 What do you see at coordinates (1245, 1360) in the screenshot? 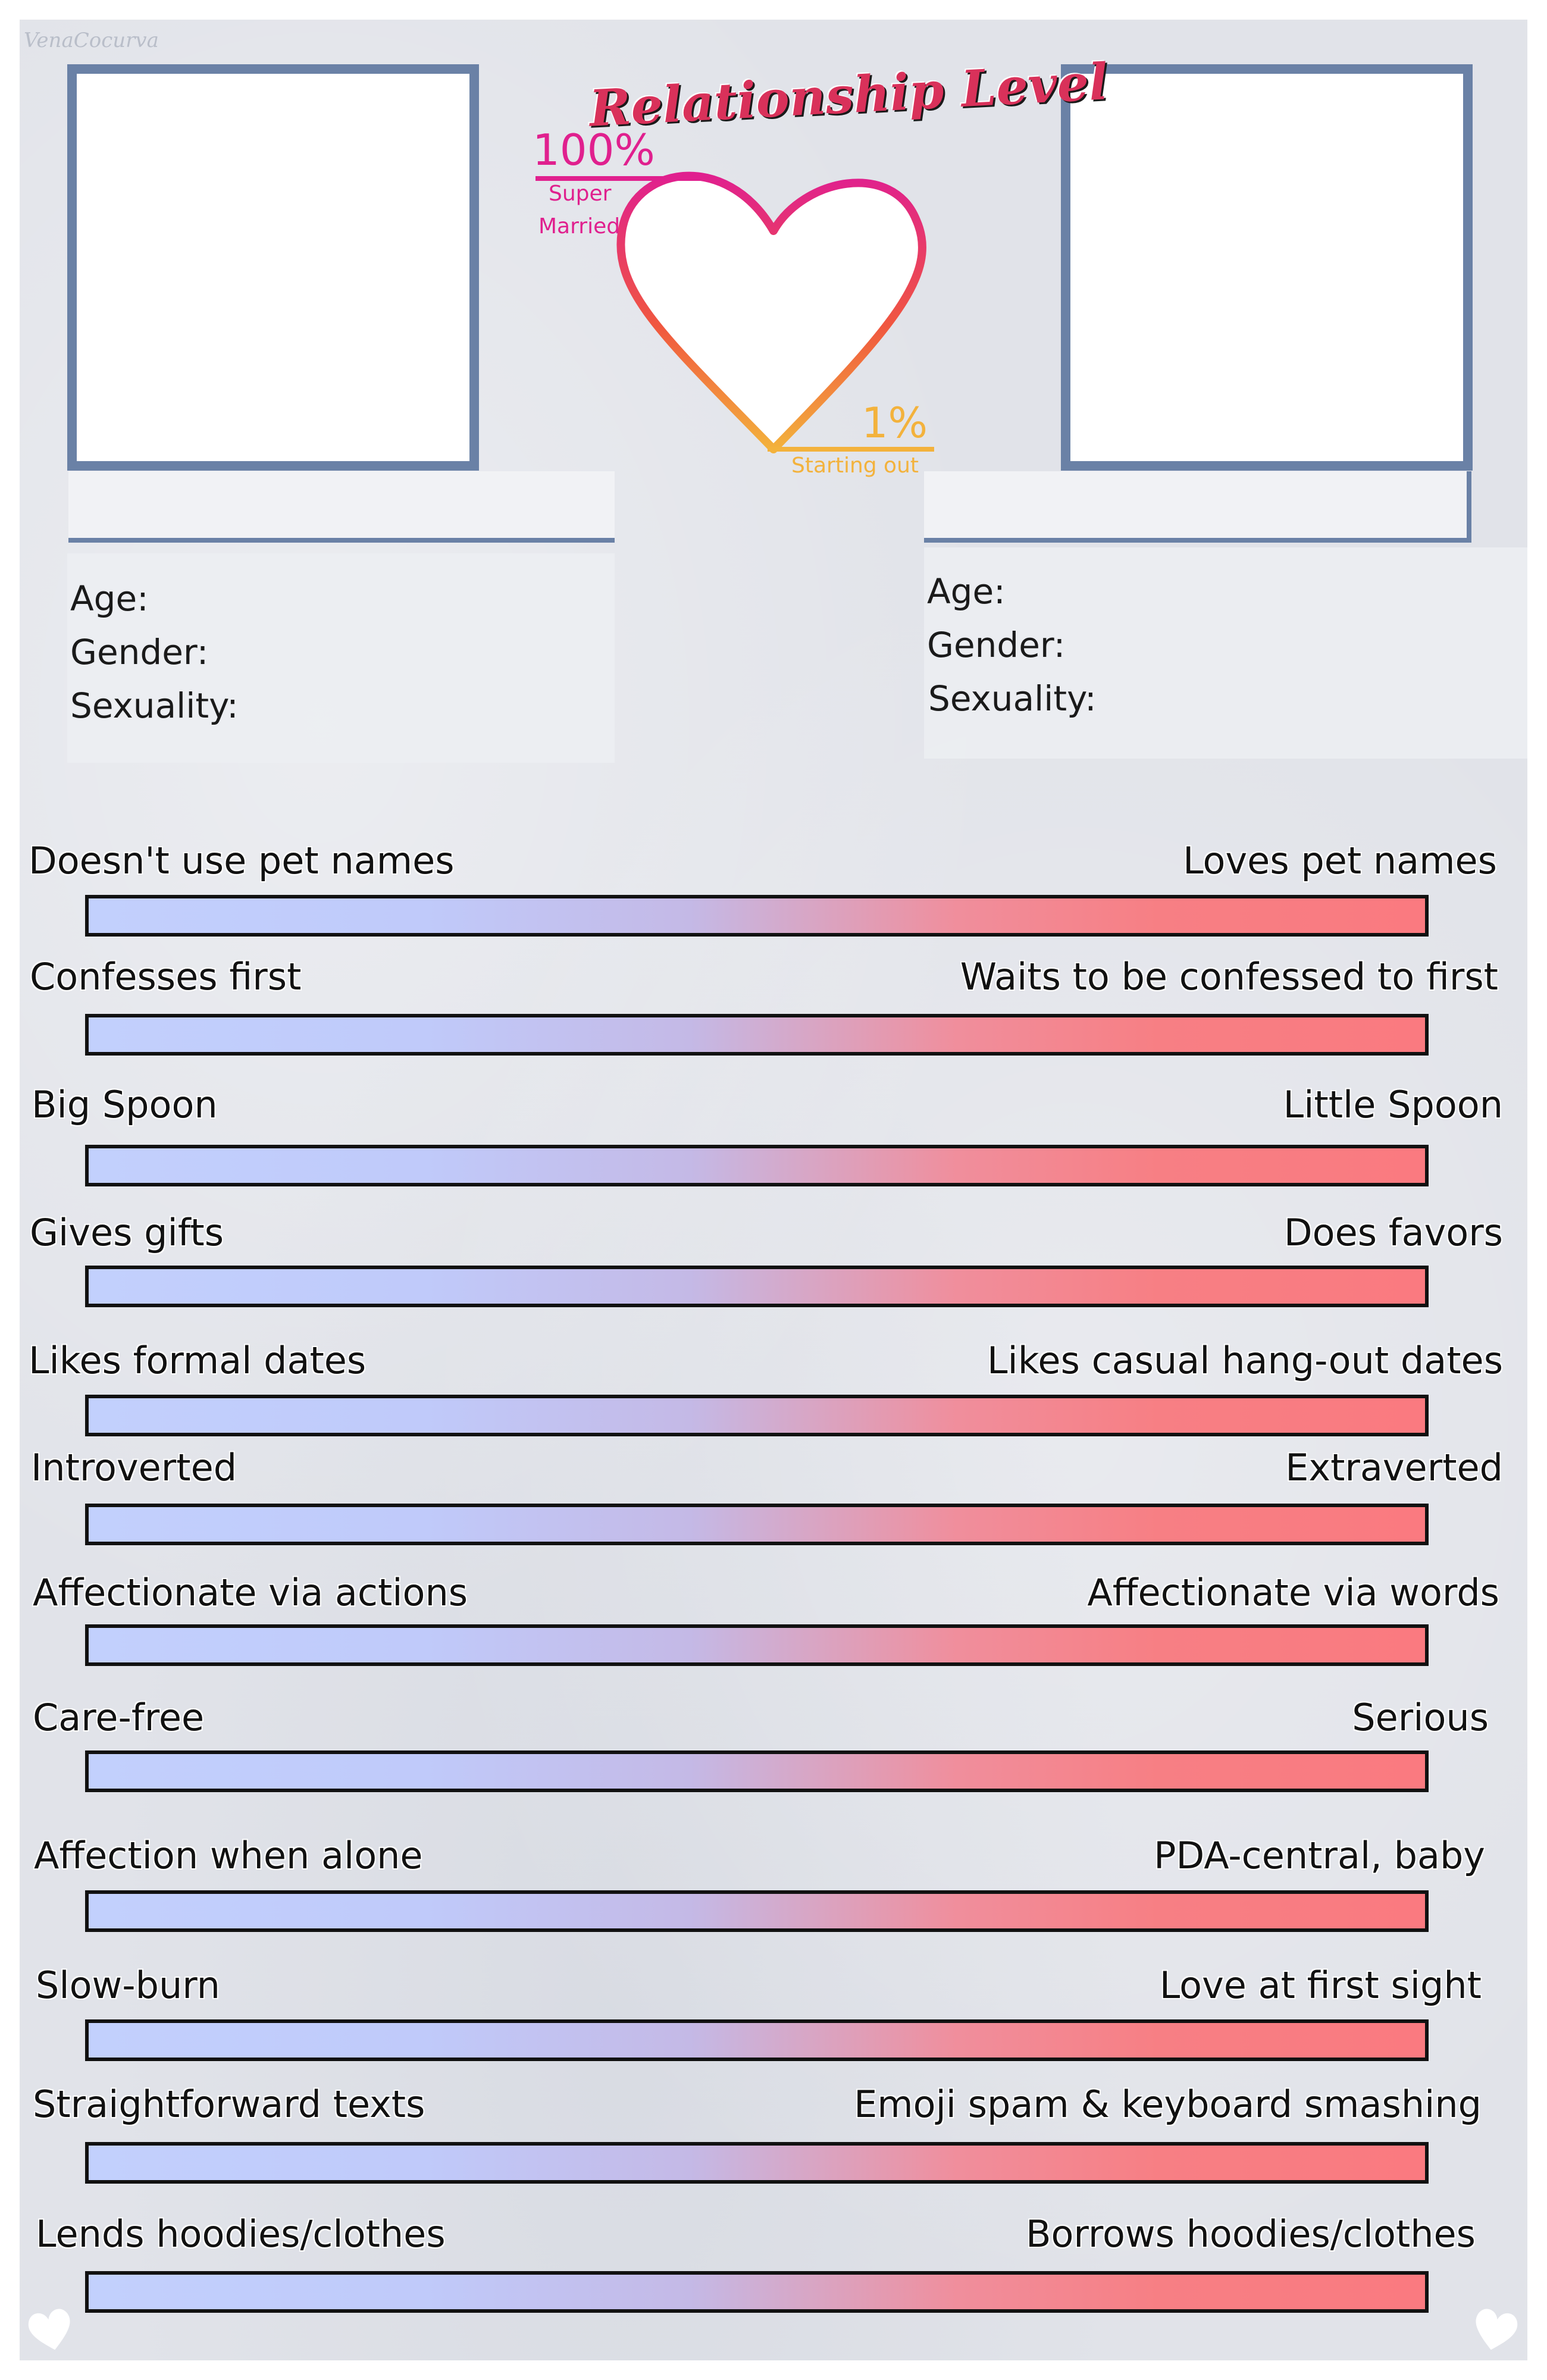
I see `scale-right-label: Likes casual hang-out dates` at bounding box center [1245, 1360].